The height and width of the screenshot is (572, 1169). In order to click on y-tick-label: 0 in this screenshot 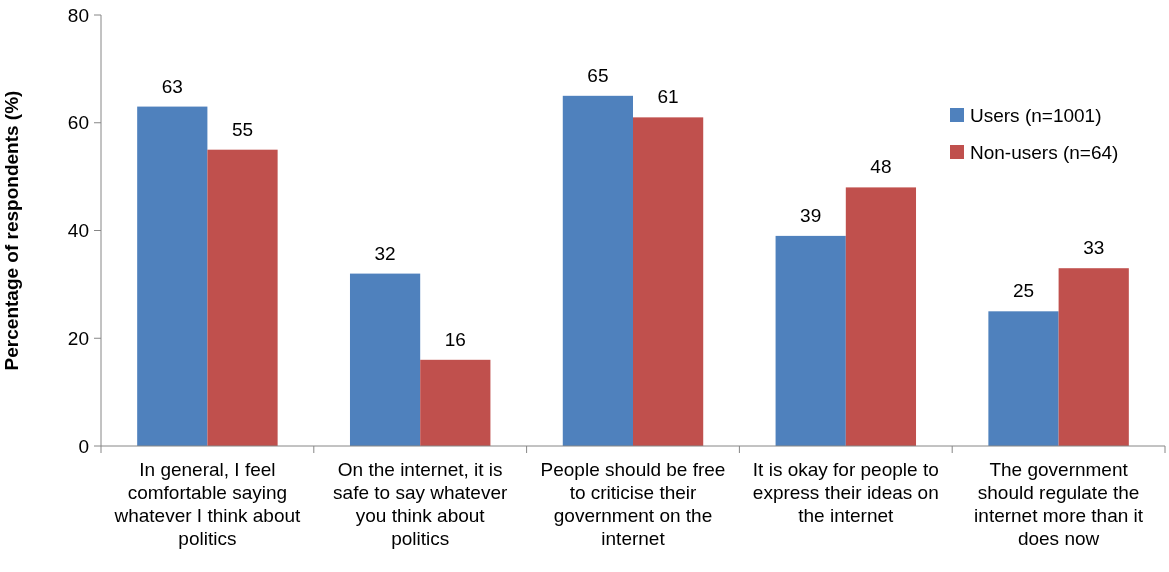, I will do `click(83, 446)`.